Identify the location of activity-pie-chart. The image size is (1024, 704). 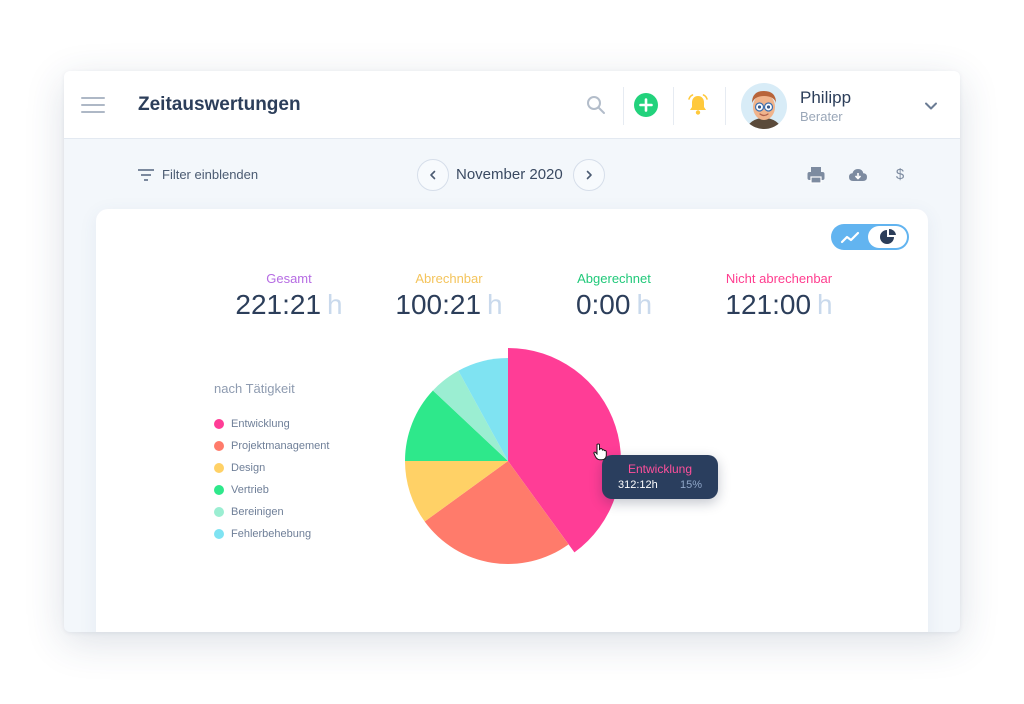
(513, 456).